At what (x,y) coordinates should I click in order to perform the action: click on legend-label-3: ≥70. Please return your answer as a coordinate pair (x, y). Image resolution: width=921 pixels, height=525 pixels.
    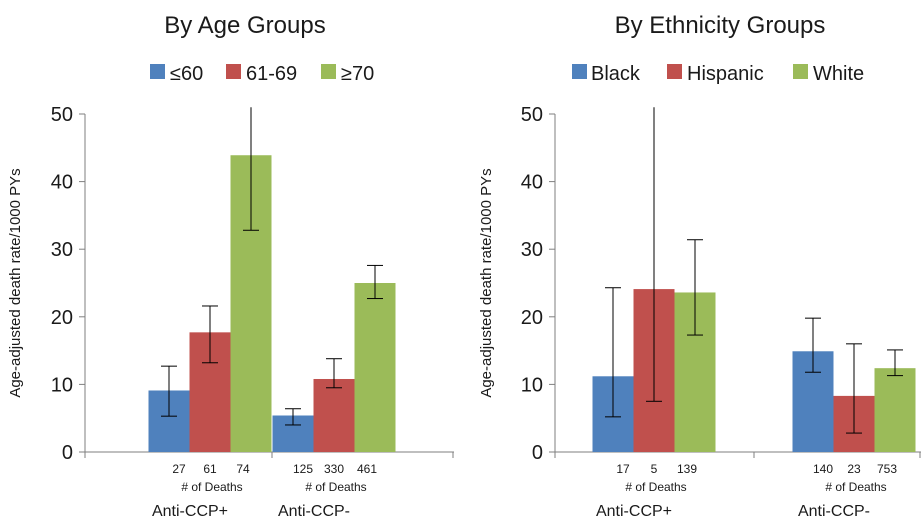
    Looking at the image, I should click on (357, 74).